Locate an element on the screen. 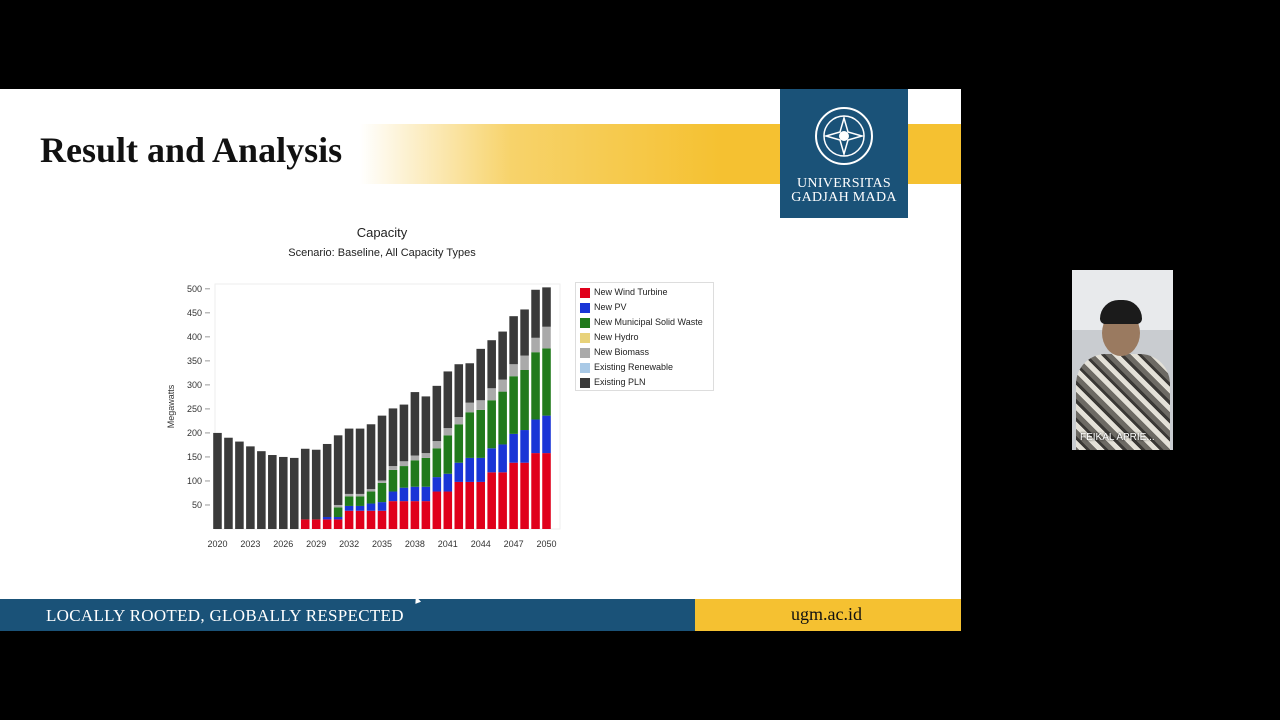  y-tick-label: 50 is located at coordinates (197, 505).